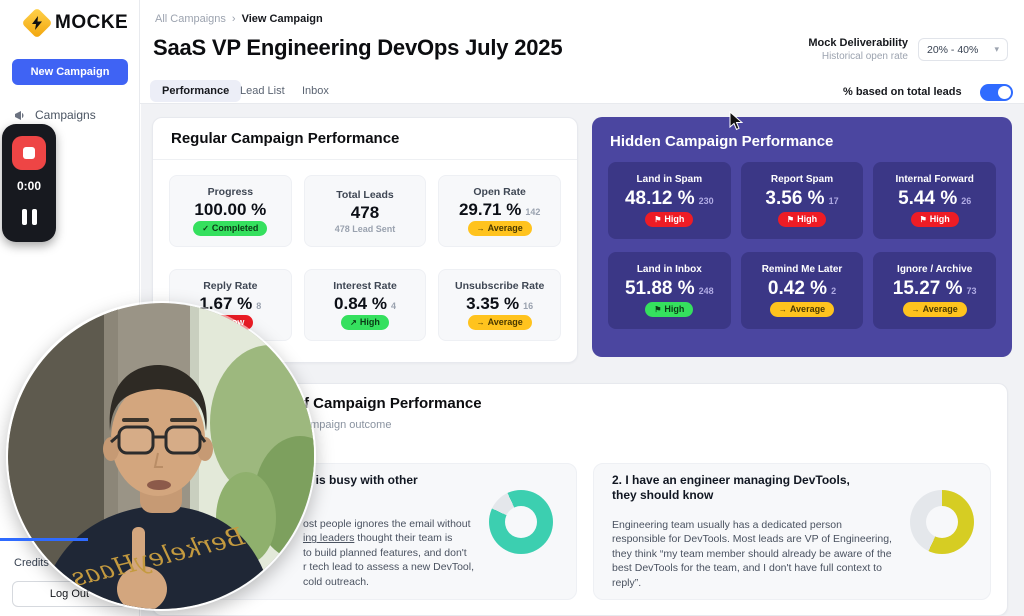  Describe the element at coordinates (528, 306) in the screenshot. I see `stat-count: 16` at that location.